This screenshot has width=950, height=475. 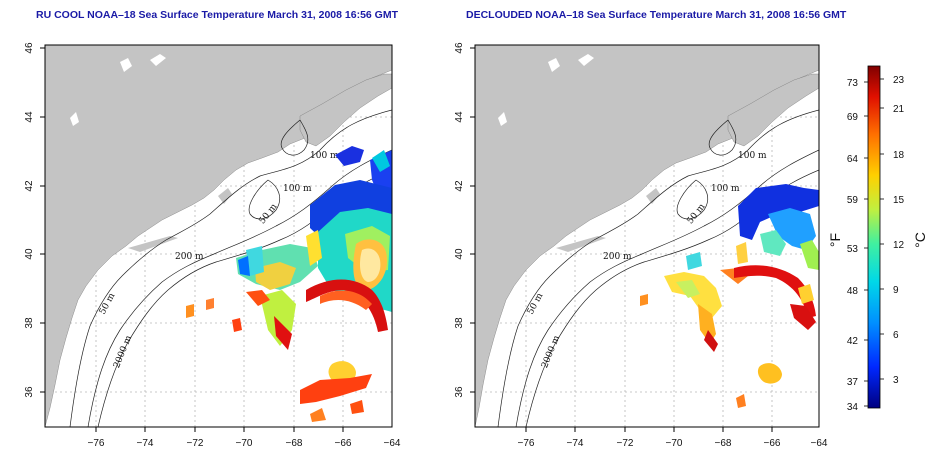 I want to click on celsius-label: 18, so click(x=899, y=155).